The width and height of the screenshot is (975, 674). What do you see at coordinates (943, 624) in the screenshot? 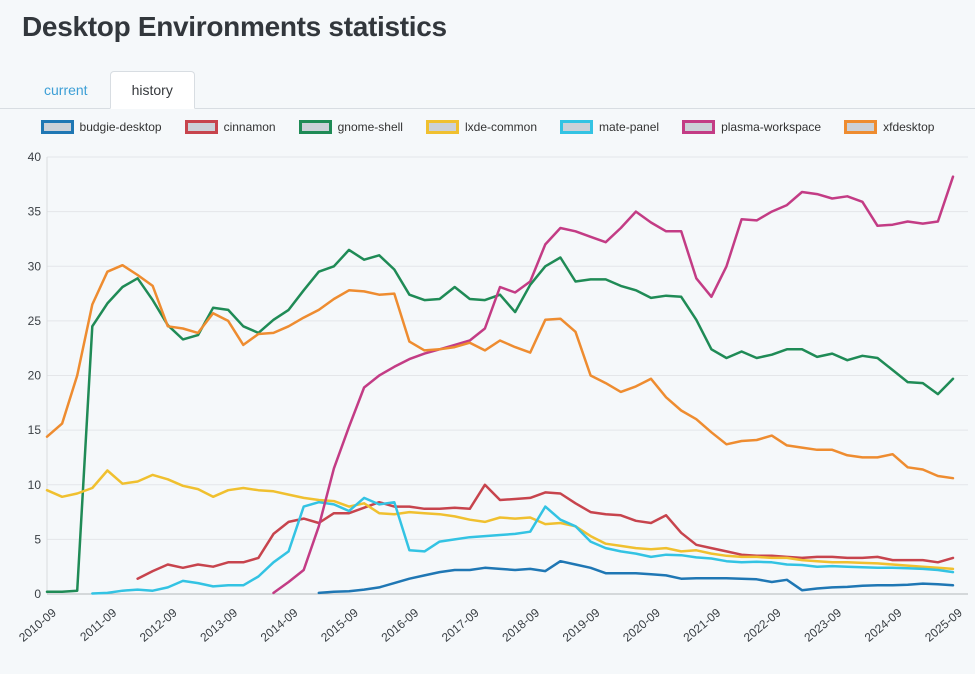
I see `x-tick-label: 2025-09` at bounding box center [943, 624].